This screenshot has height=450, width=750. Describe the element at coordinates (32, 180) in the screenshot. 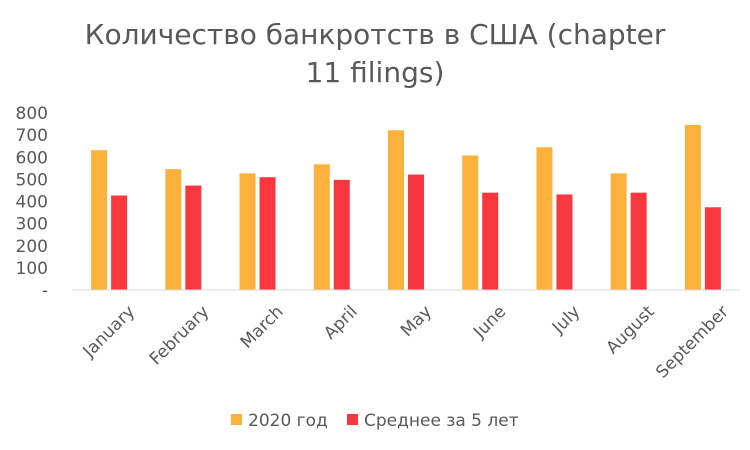

I see `y-tick-label: 500` at that location.